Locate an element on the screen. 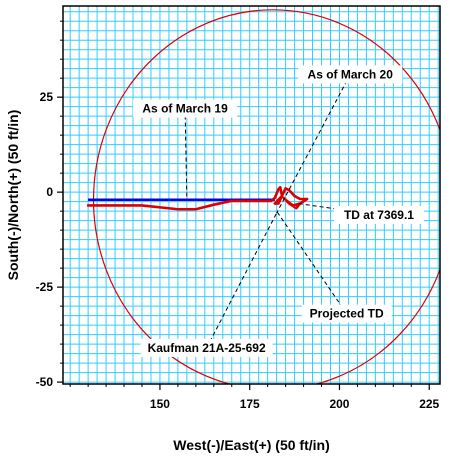 The height and width of the screenshot is (459, 456). annotation-label: TD at 7369.1 is located at coordinates (379, 215).